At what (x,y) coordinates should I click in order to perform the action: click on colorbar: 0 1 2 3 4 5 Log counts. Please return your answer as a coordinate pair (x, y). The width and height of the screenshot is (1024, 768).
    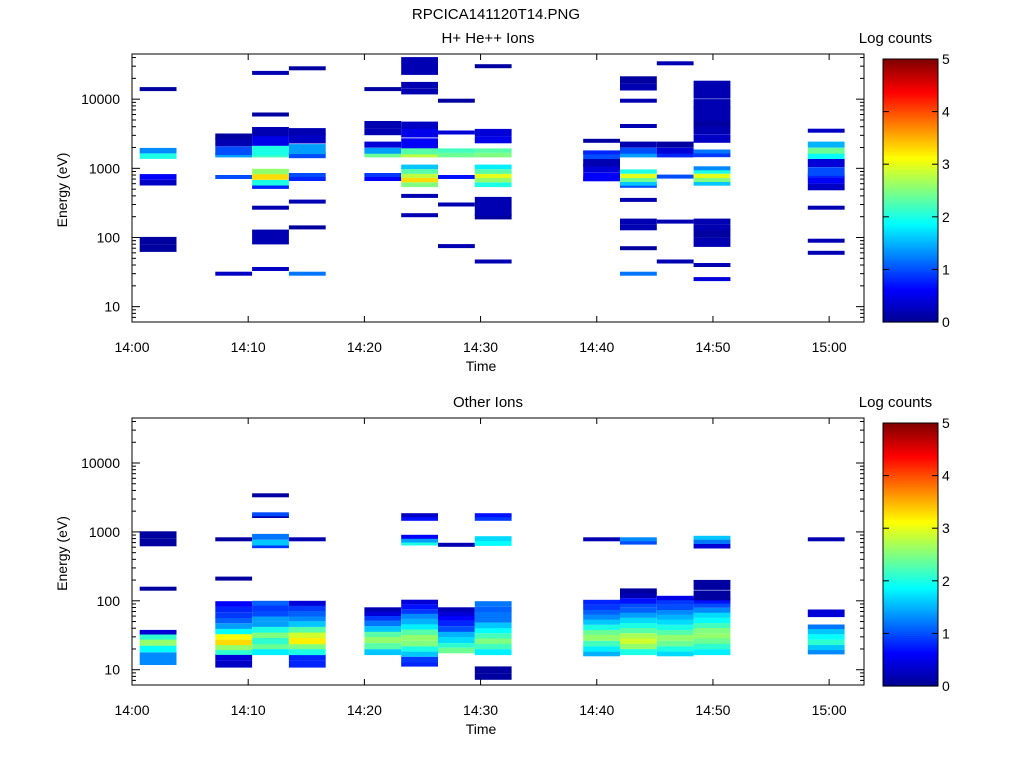
    Looking at the image, I should click on (904, 180).